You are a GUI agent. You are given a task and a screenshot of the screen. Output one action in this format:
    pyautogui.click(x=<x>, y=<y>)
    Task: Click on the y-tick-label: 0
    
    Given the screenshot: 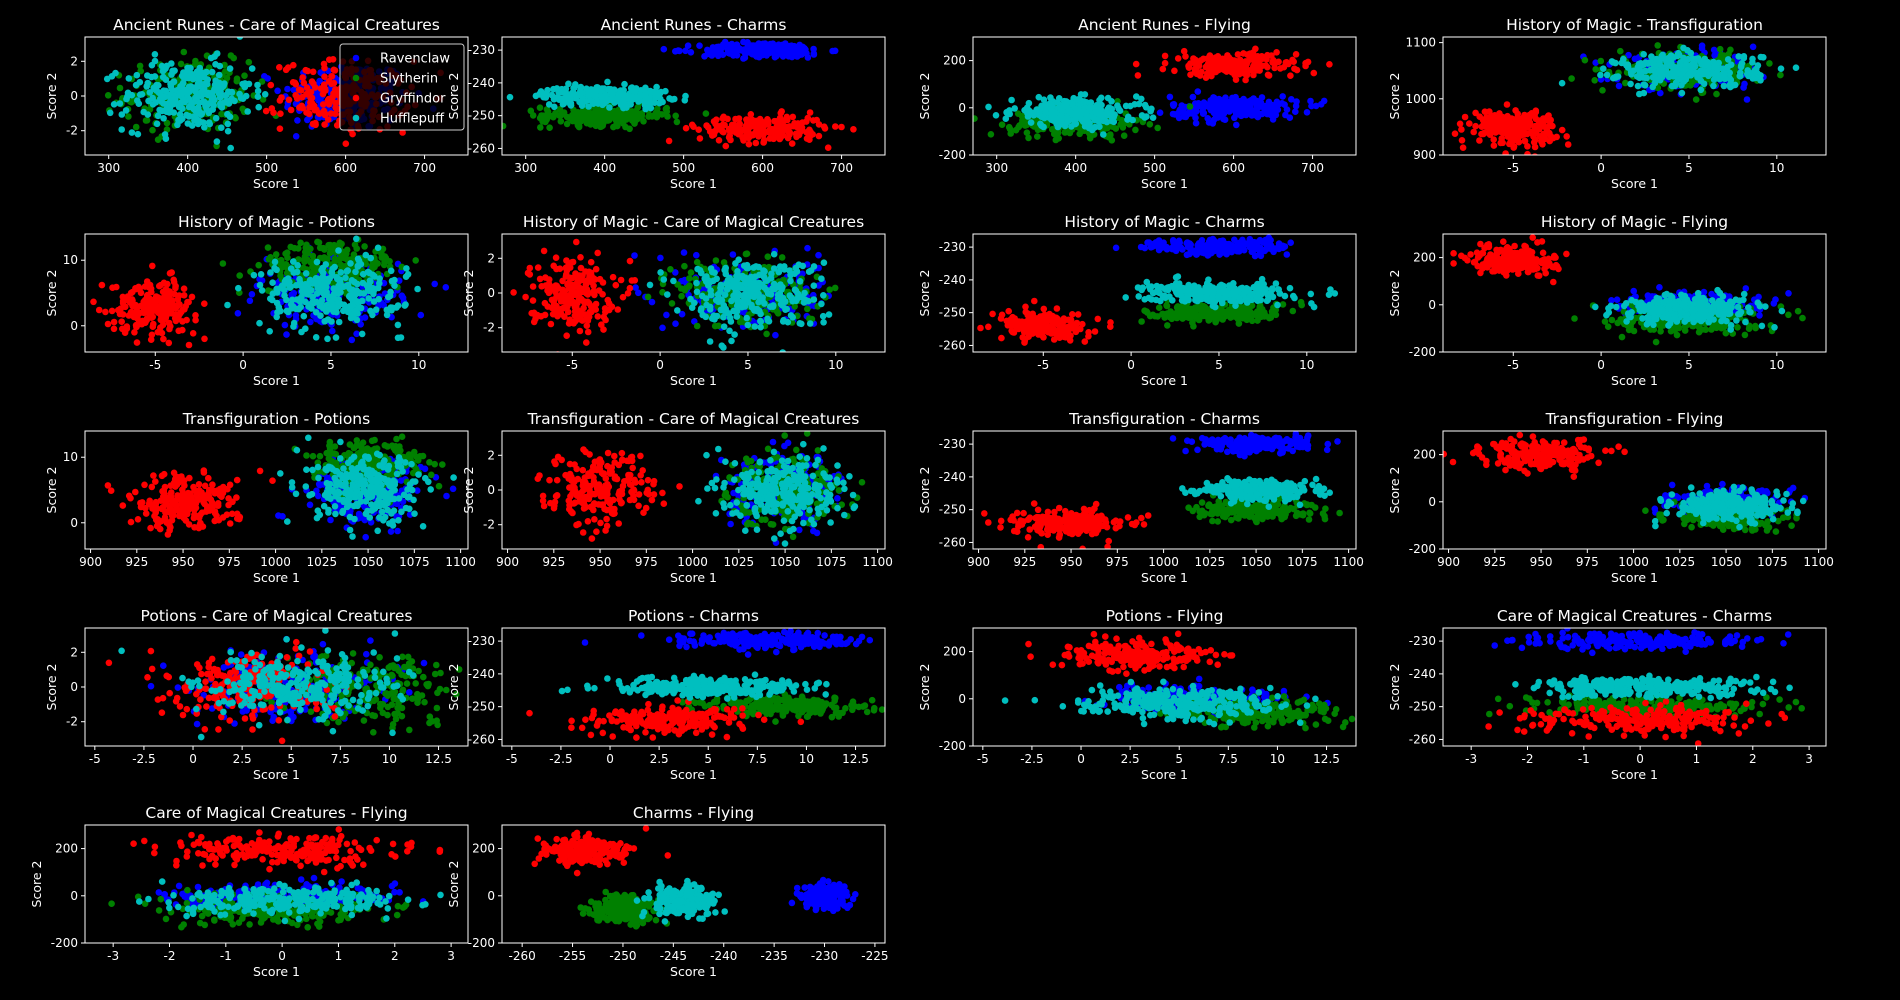 What is the action you would take?
    pyautogui.click(x=74, y=96)
    